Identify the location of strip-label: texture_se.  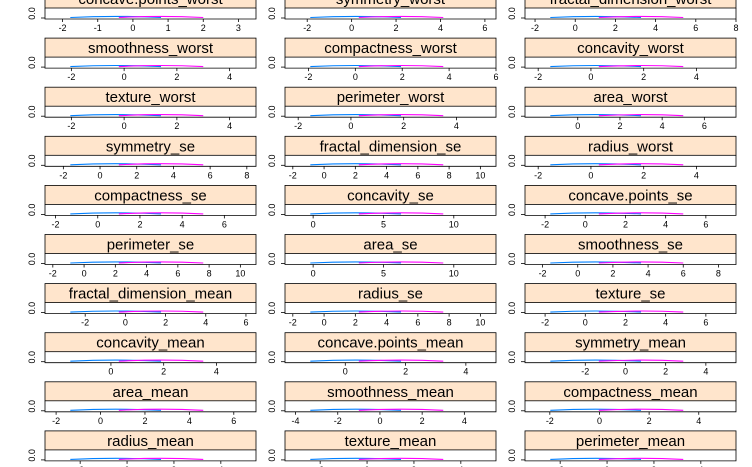
(630, 294).